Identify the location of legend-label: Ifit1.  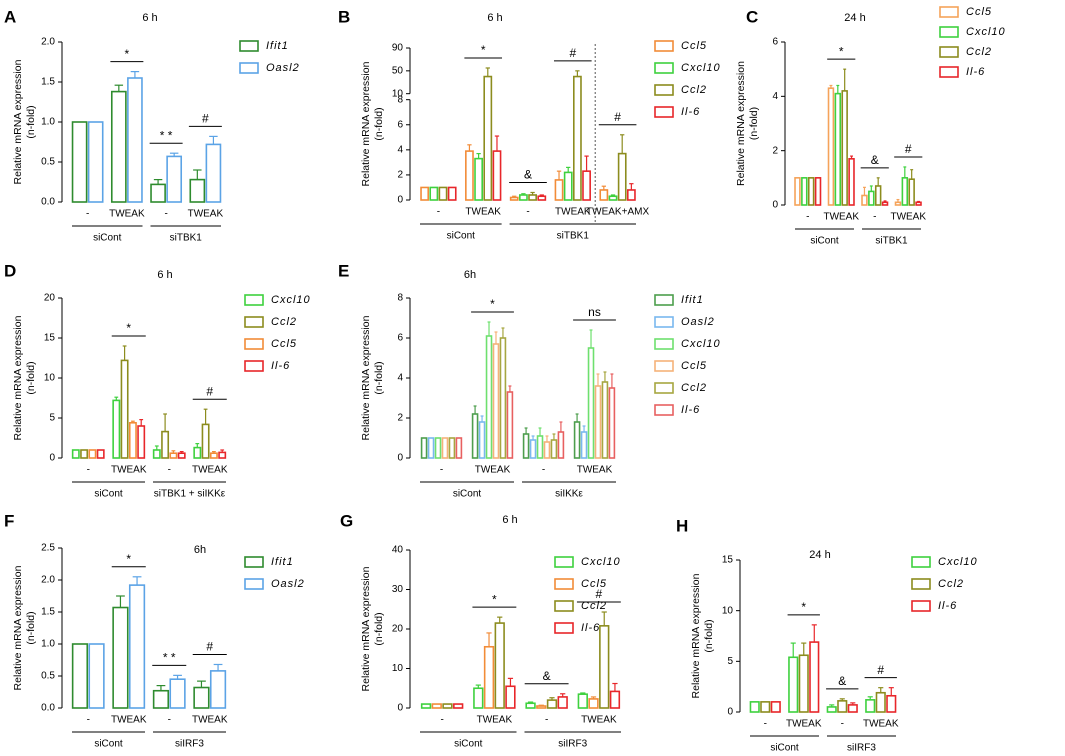
(282, 562).